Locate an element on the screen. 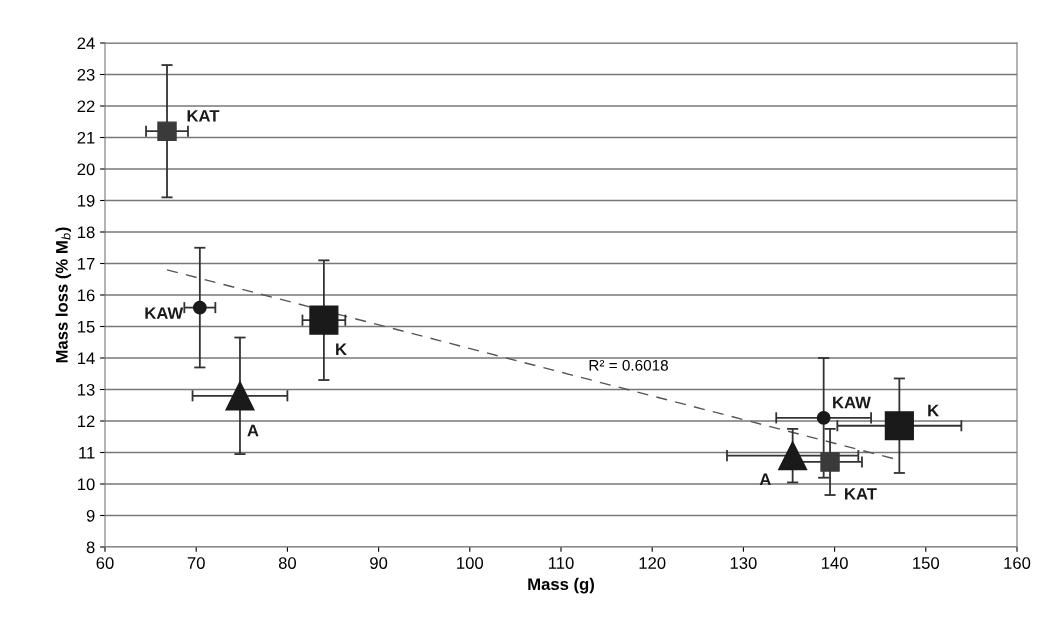  y-tick-label: 14 is located at coordinates (86, 358).